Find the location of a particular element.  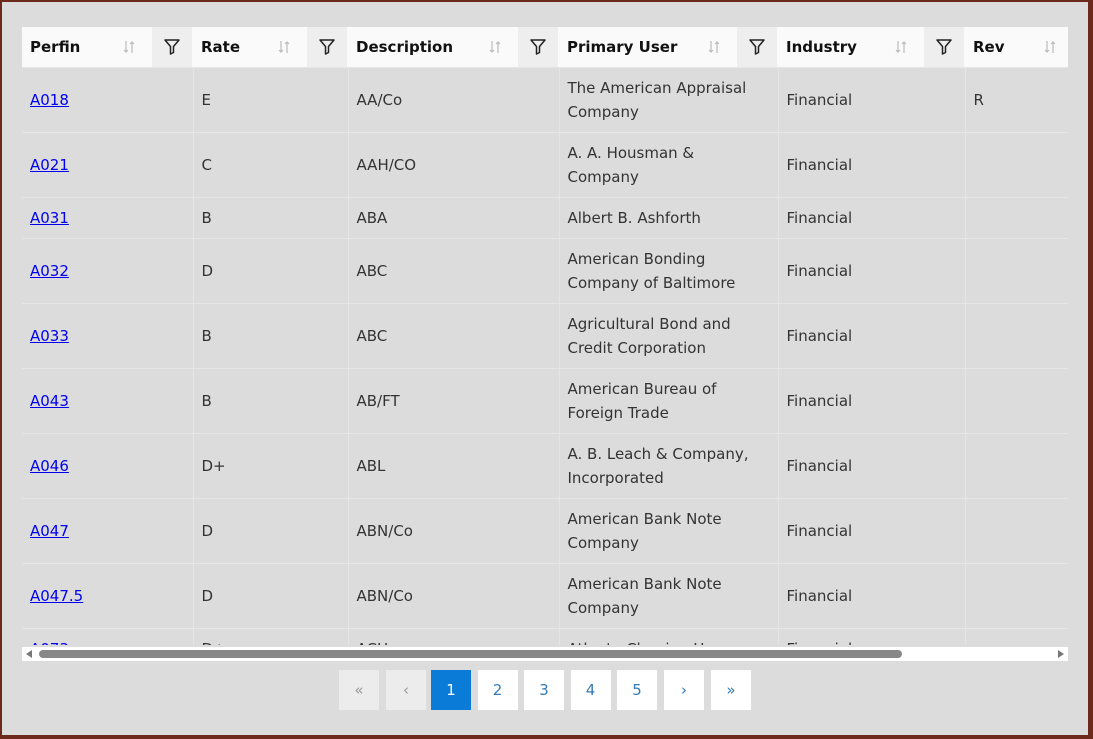

cell-text: ACH is located at coordinates (373, 642).